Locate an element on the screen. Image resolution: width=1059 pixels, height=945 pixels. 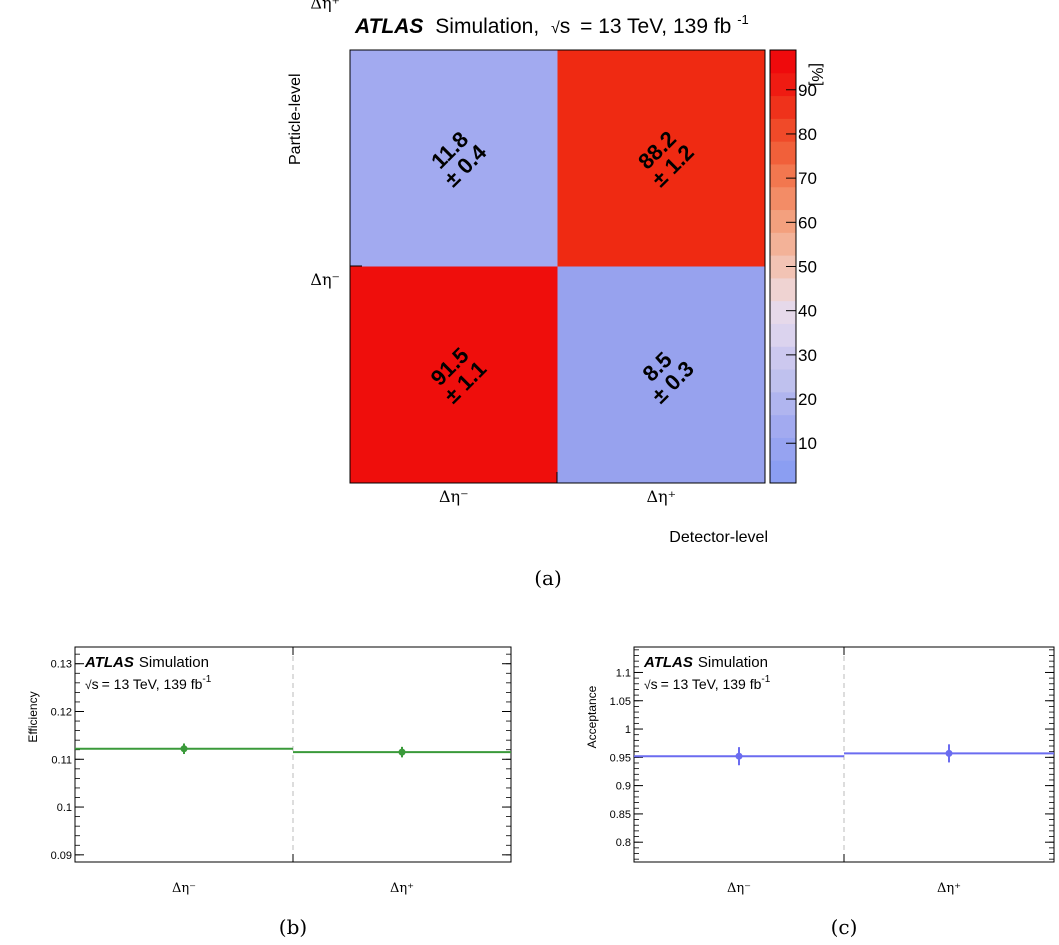
colorbar-tick-label: 50 is located at coordinates (807, 267).